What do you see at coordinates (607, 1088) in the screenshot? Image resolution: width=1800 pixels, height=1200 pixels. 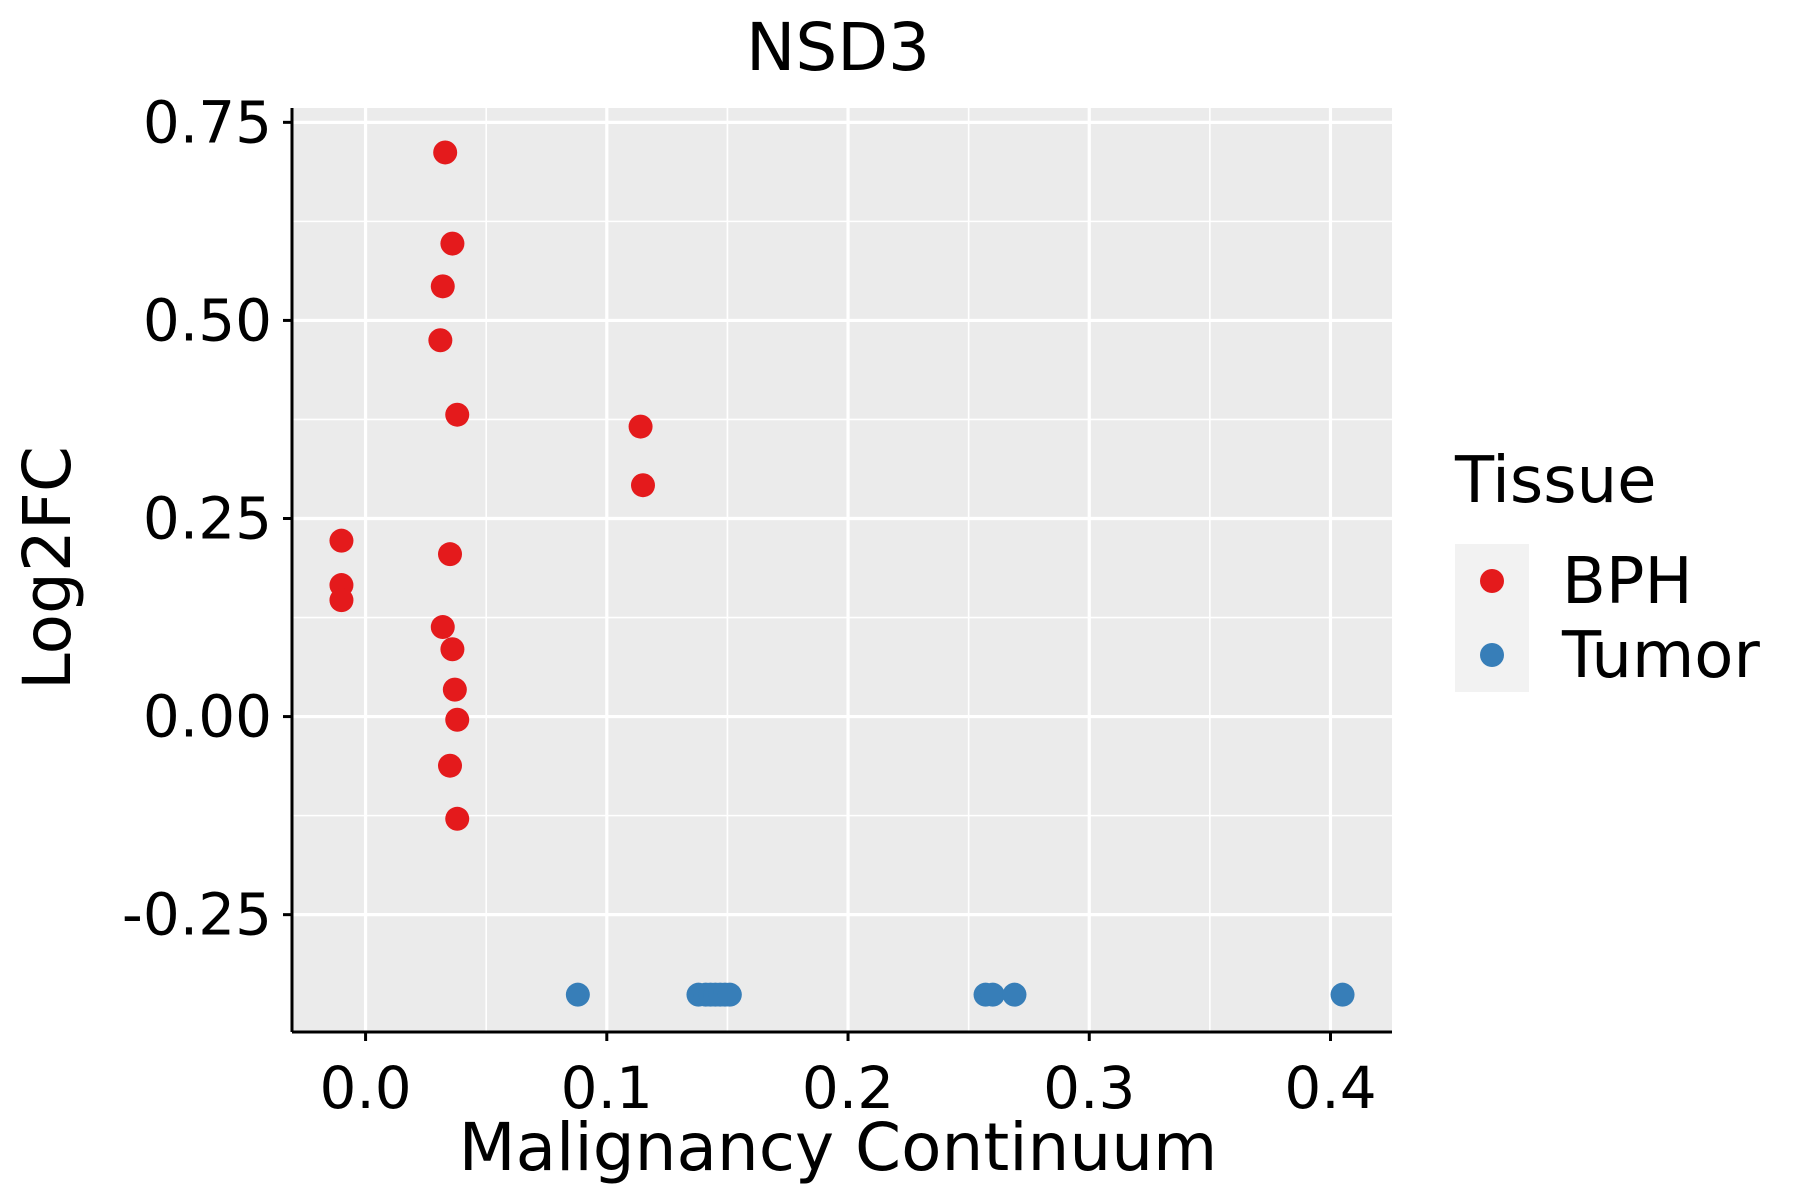 I see `x-tick-label: 0.1` at bounding box center [607, 1088].